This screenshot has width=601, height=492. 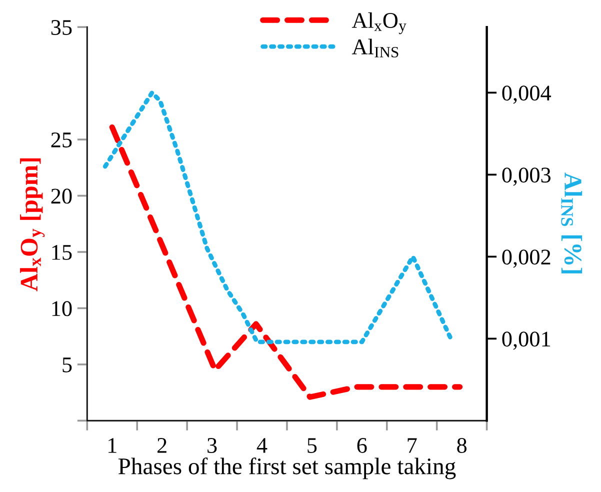 I want to click on legend-label: Al$_{INS}$, so click(x=375, y=48).